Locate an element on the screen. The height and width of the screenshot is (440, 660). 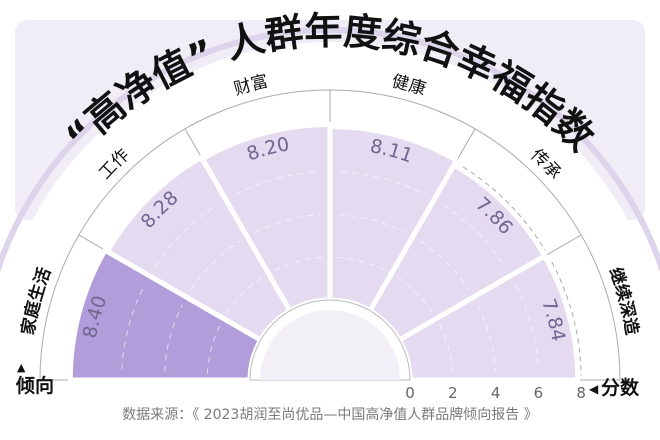
value-tick-label: 6 is located at coordinates (539, 393).